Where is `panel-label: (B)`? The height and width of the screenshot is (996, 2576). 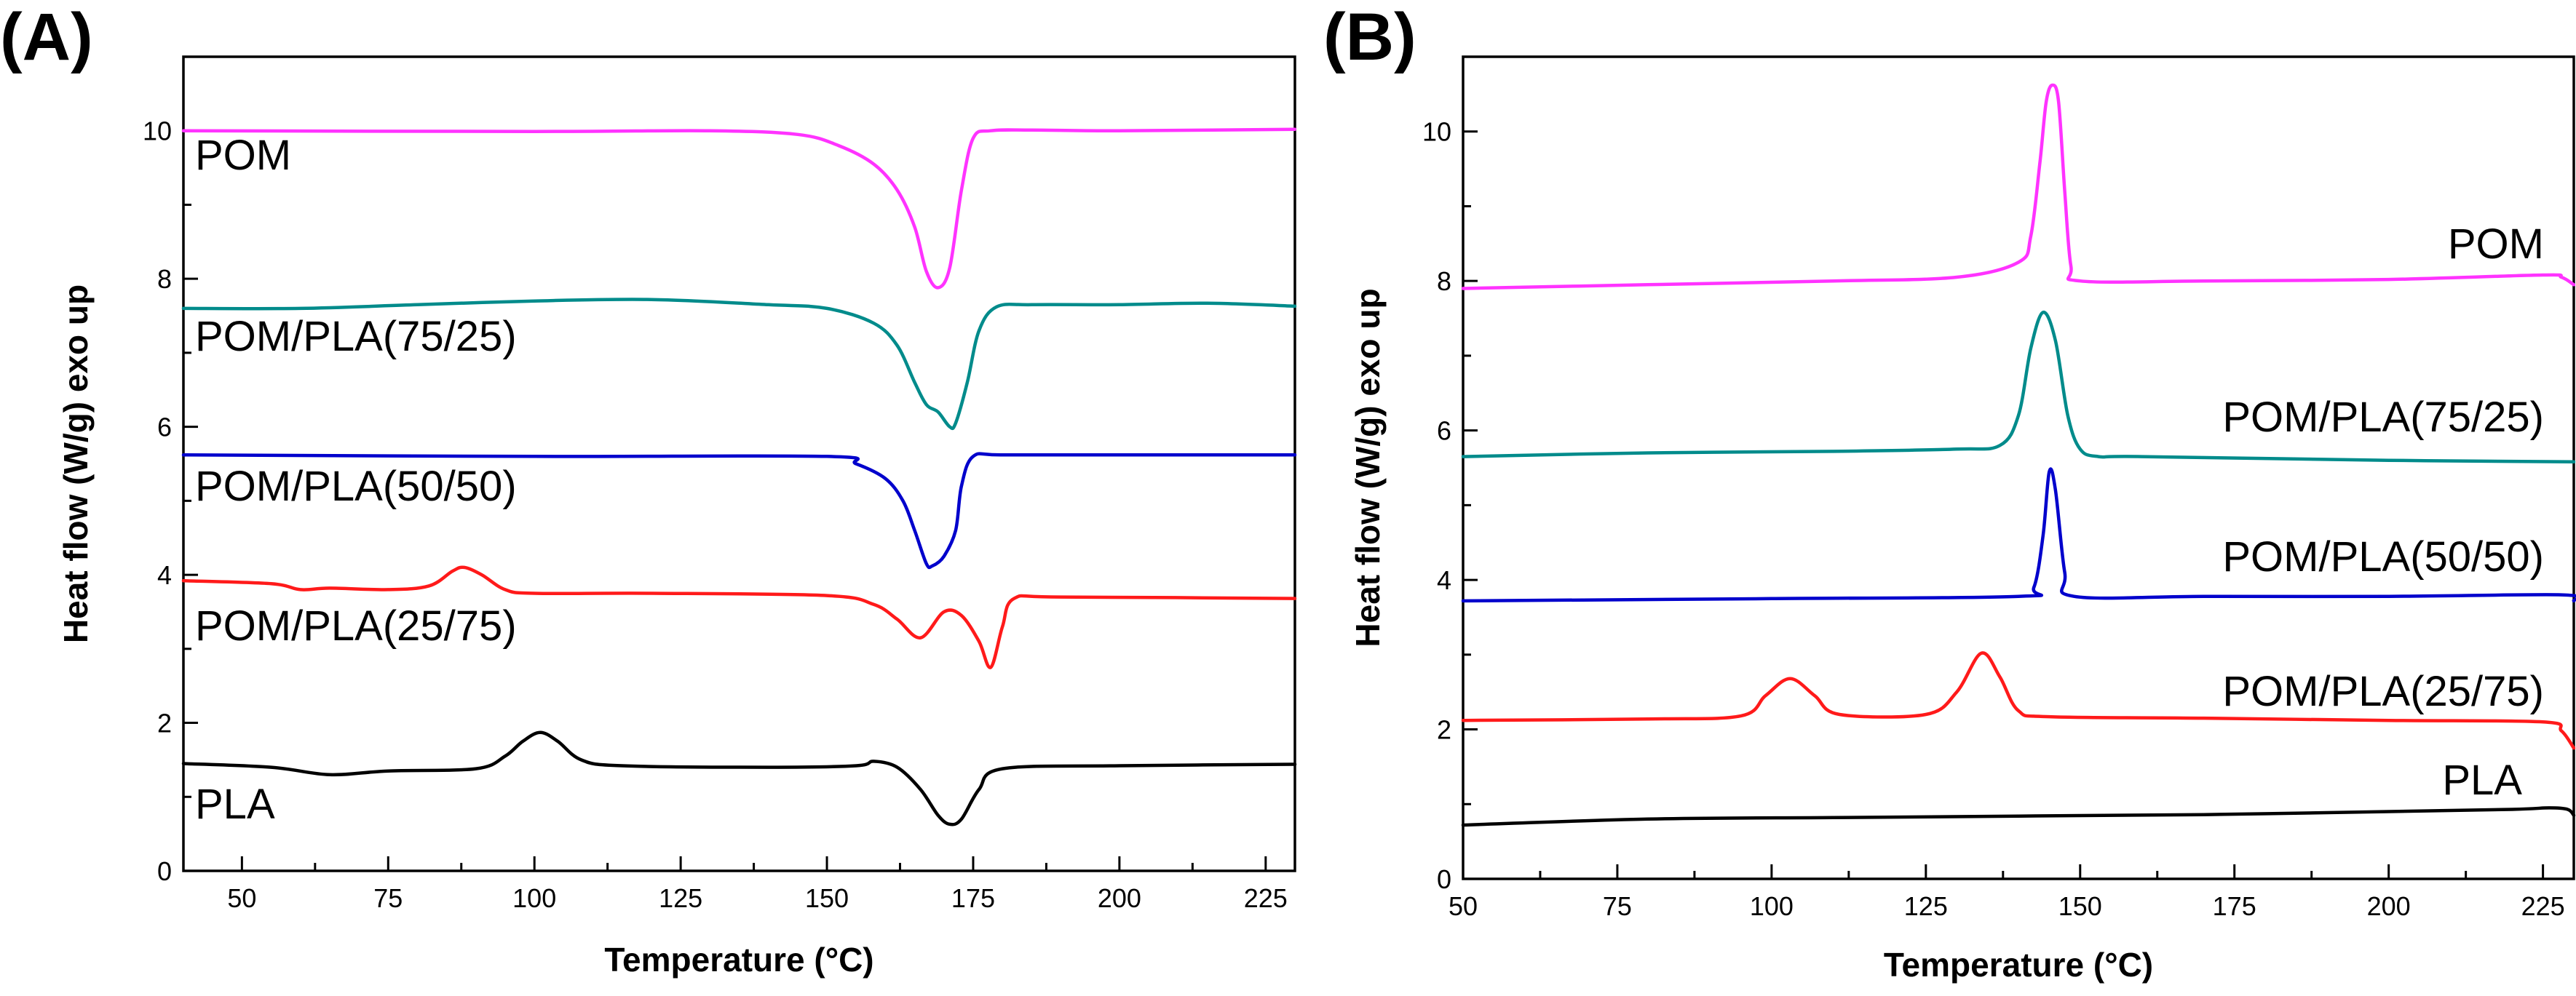
panel-label: (B) is located at coordinates (1369, 37).